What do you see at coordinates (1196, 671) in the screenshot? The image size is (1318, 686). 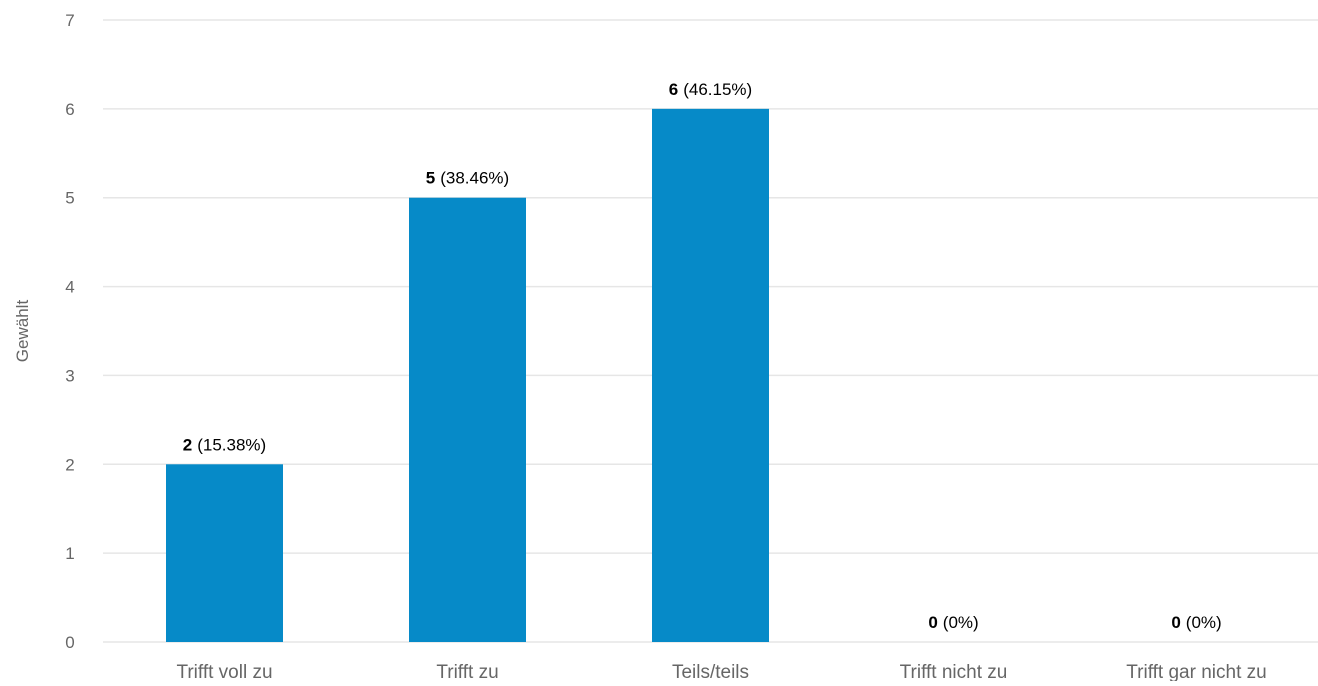 I see `x-tick-label: Trifft gar nicht zu` at bounding box center [1196, 671].